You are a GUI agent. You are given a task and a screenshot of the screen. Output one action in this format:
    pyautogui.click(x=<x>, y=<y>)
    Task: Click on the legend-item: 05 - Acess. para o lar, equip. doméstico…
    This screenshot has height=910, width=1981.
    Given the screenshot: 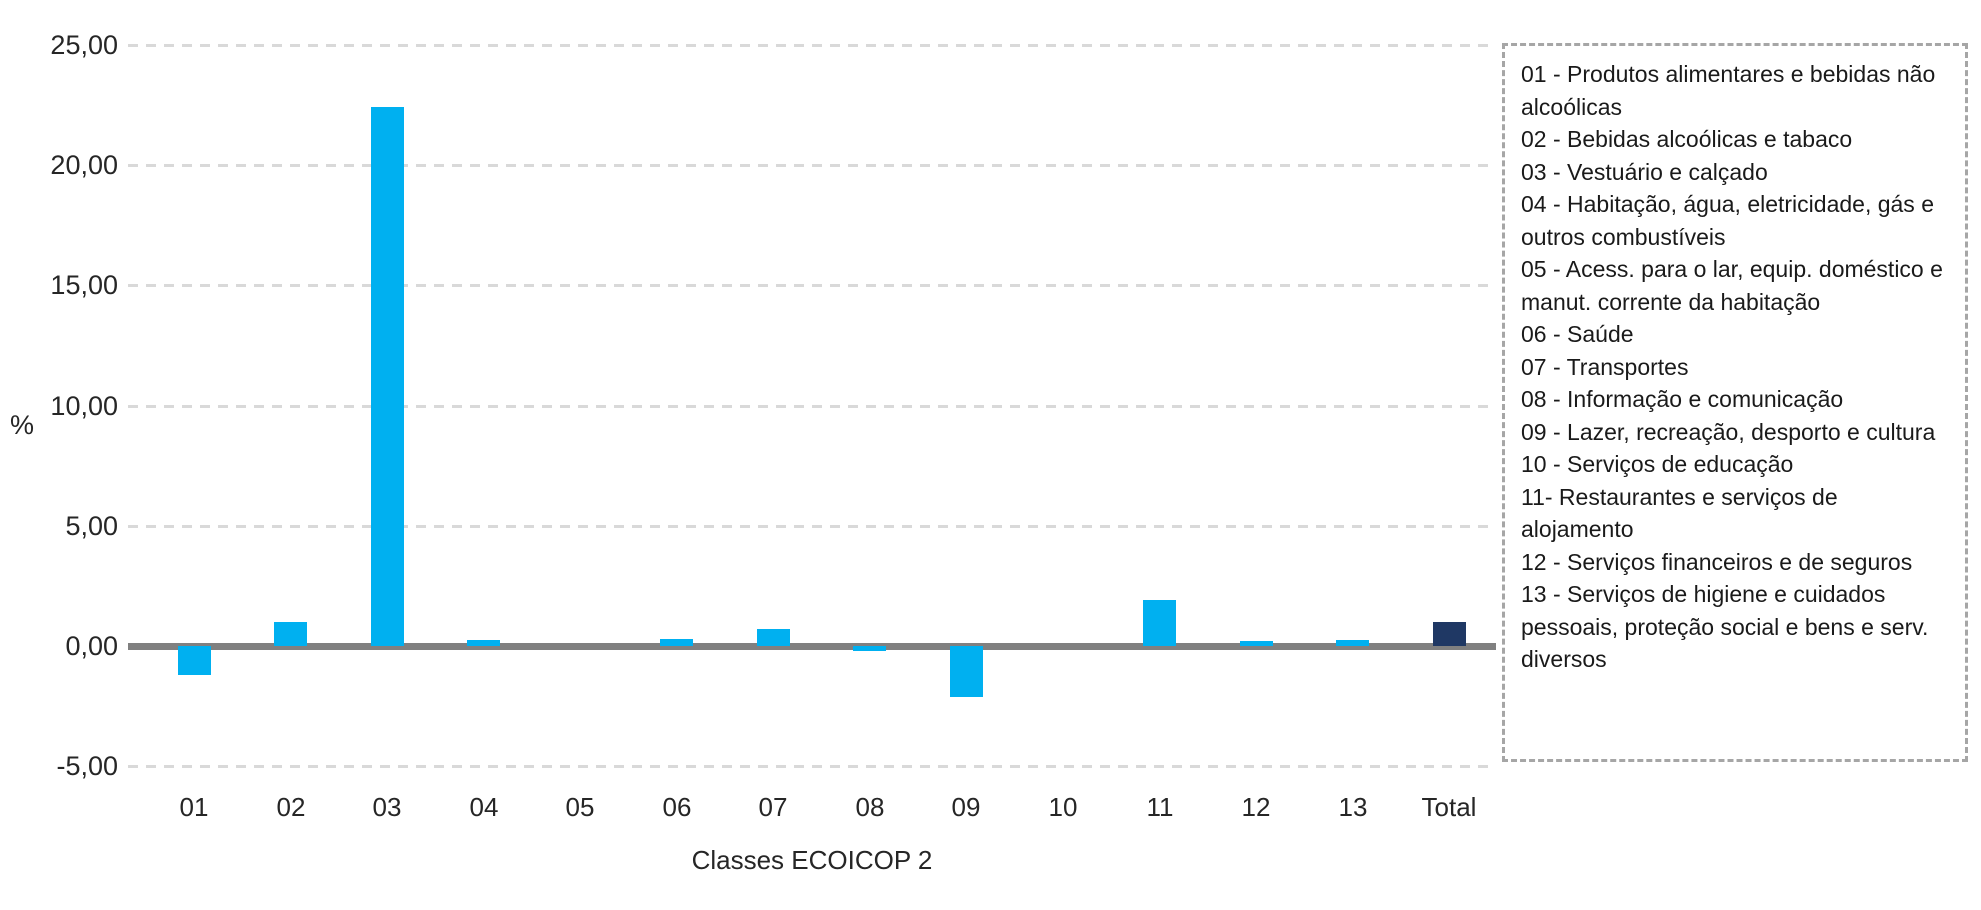 What is the action you would take?
    pyautogui.click(x=1732, y=285)
    